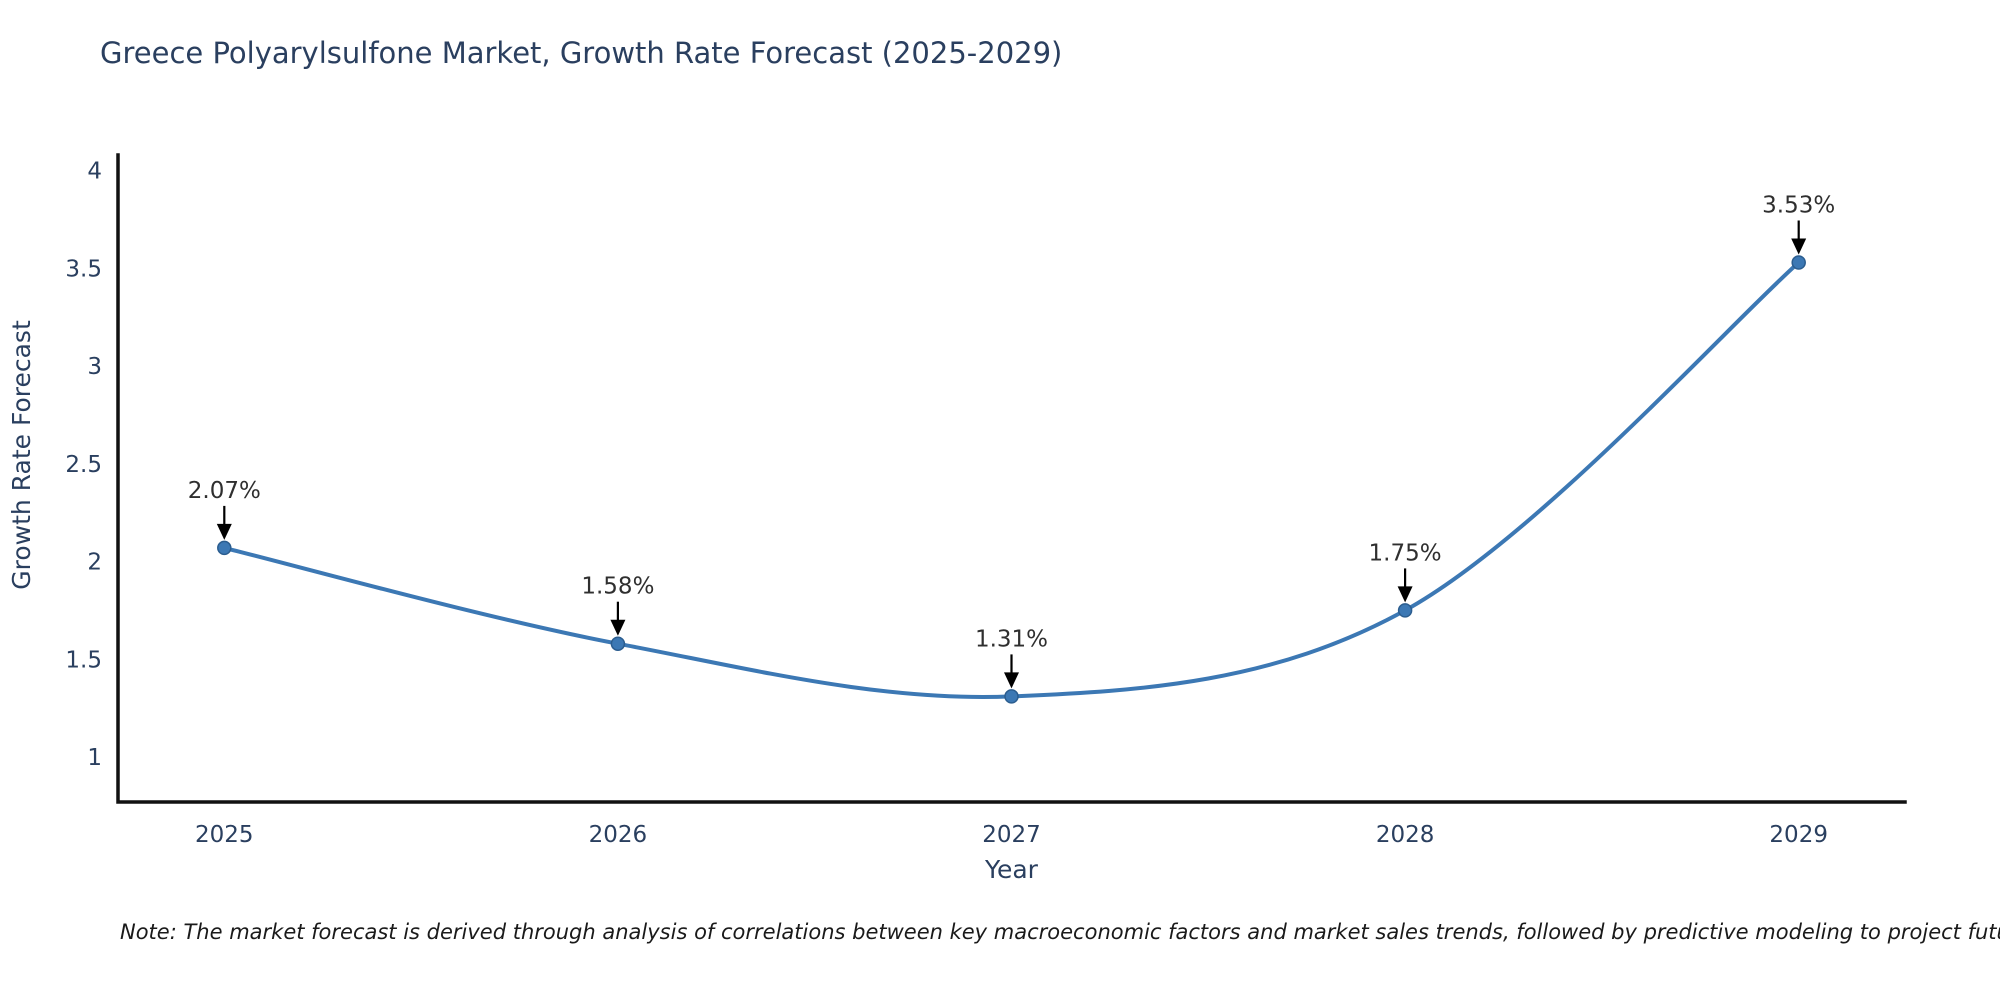  I want to click on y-tick-label: 2.5, so click(83, 465).